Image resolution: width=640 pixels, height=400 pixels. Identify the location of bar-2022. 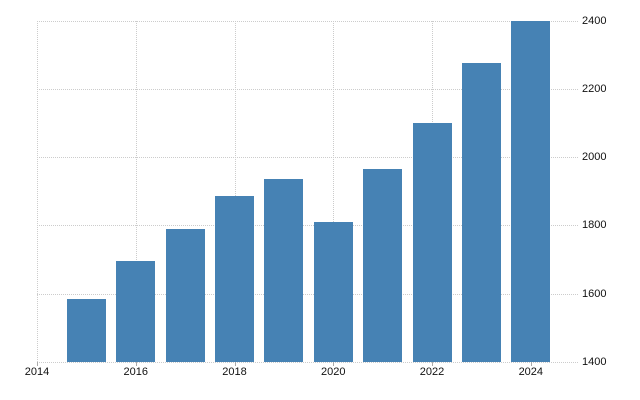
(432, 242).